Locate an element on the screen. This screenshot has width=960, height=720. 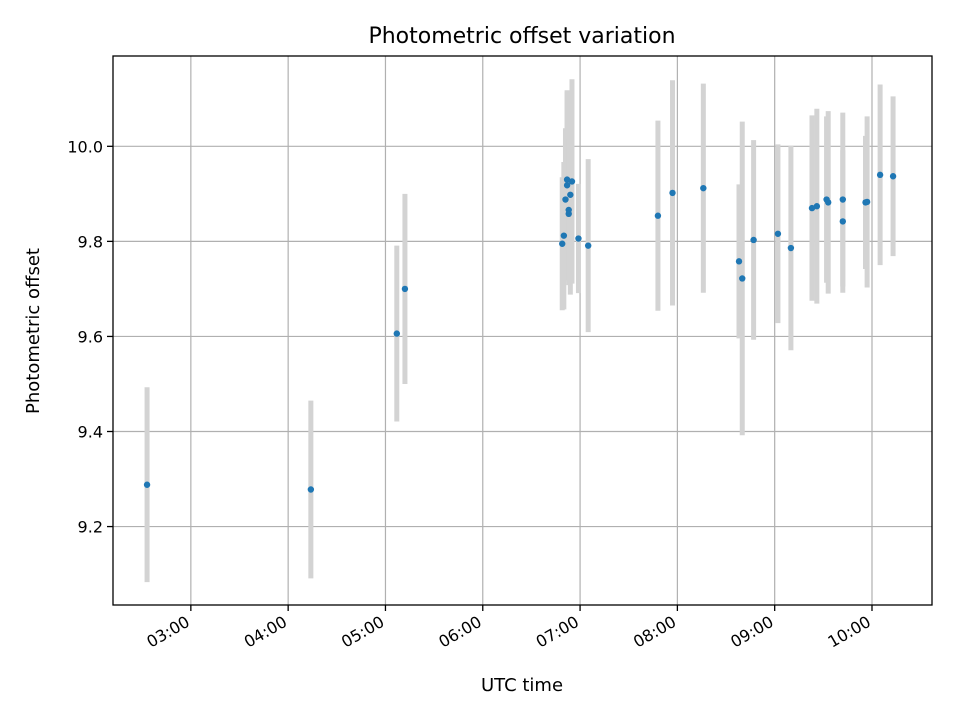
y-tick-label: 9.4 is located at coordinates (90, 432).